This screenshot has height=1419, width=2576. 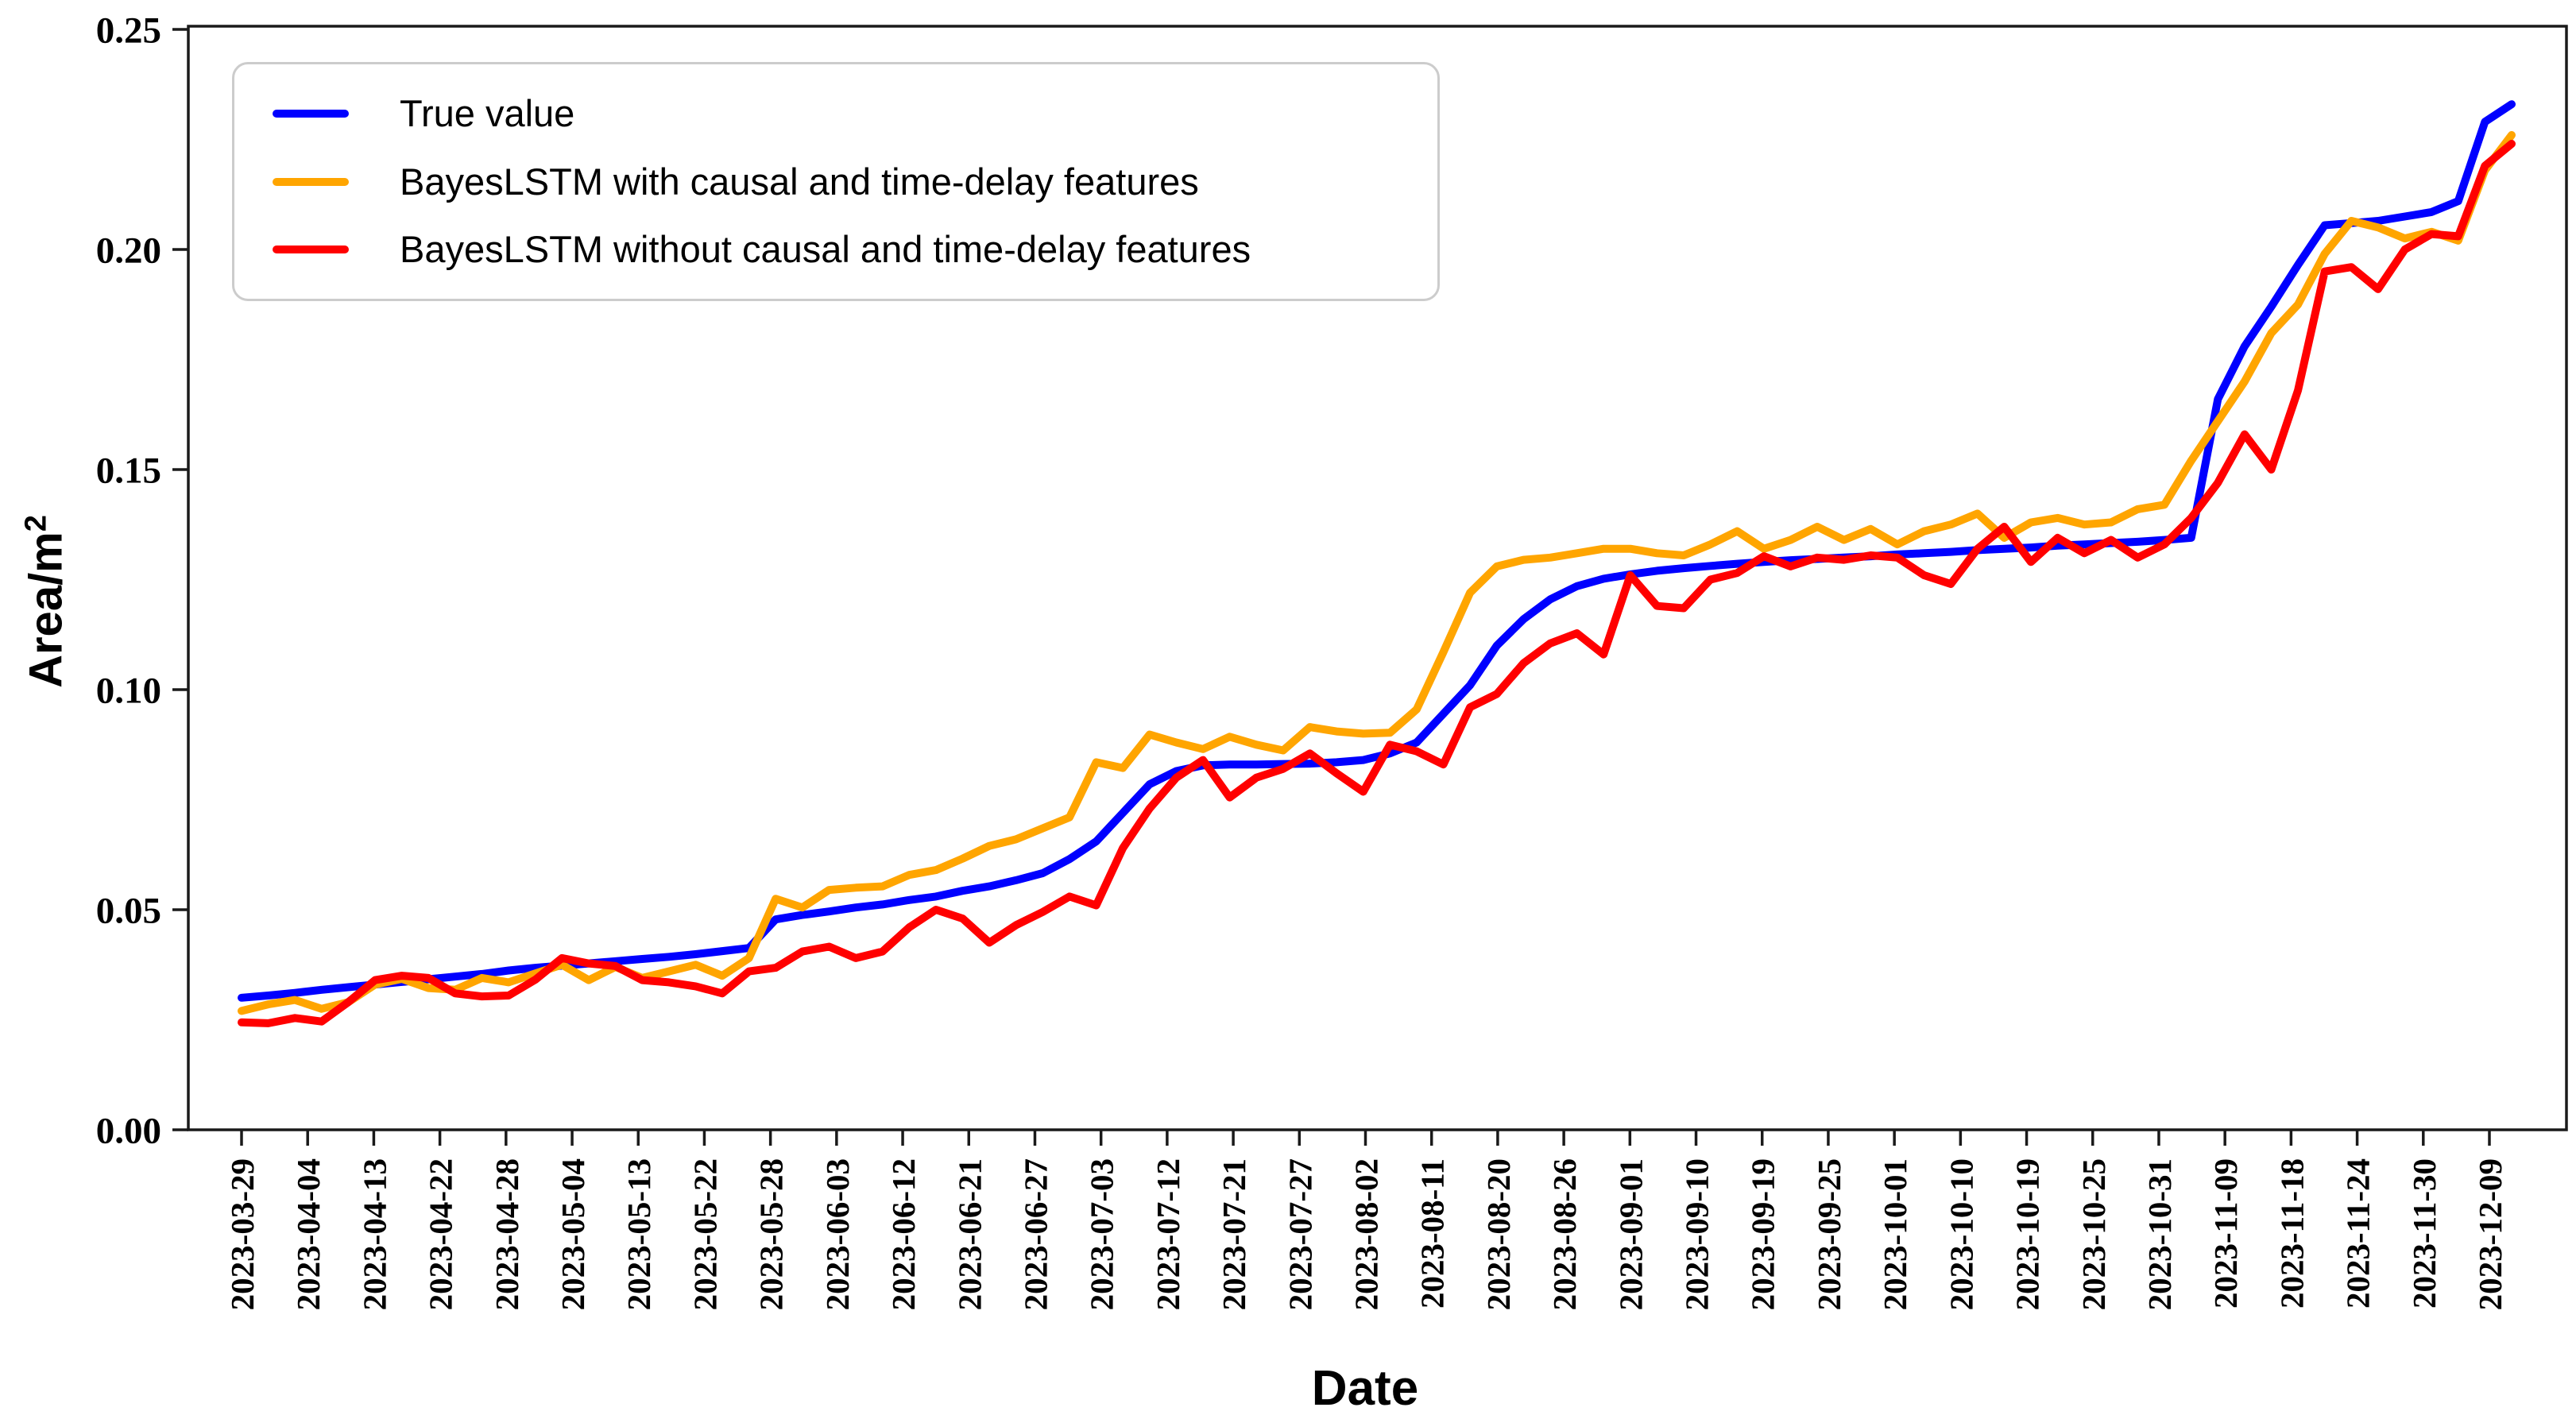 What do you see at coordinates (128, 1130) in the screenshot?
I see `y-tick-label: 0.00` at bounding box center [128, 1130].